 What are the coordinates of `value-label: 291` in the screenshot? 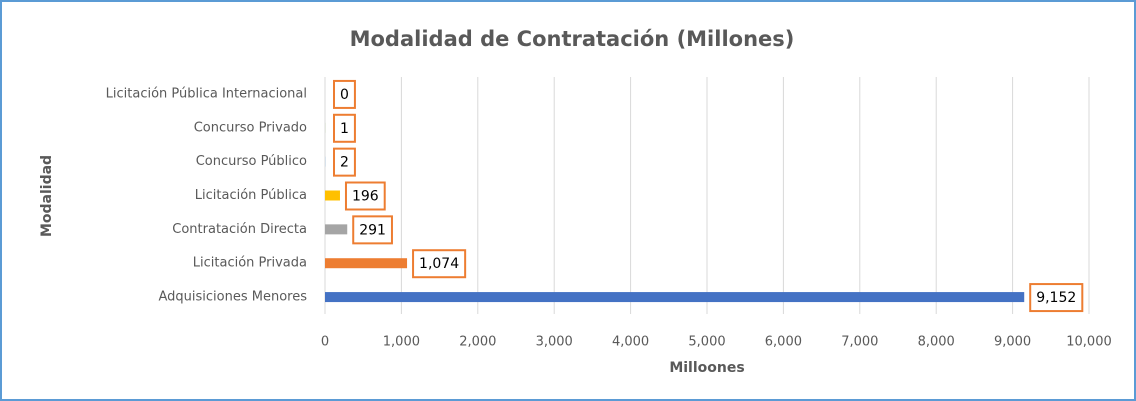 It's located at (372, 230).